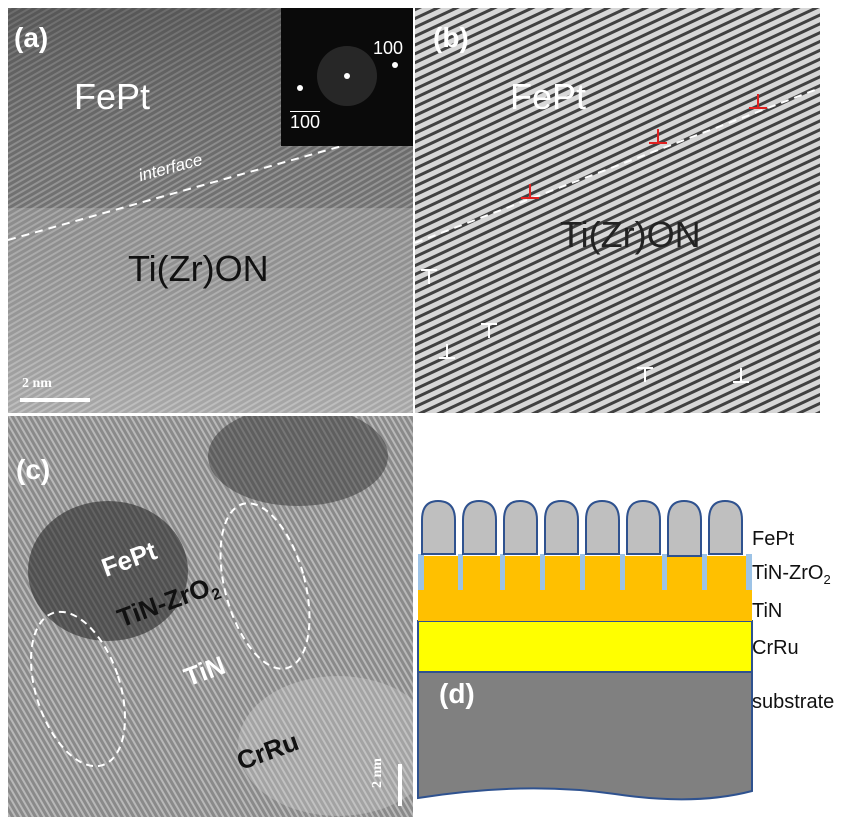 The image size is (856, 817). What do you see at coordinates (548, 96) in the screenshot?
I see `label-fepet-b: FePt` at bounding box center [548, 96].